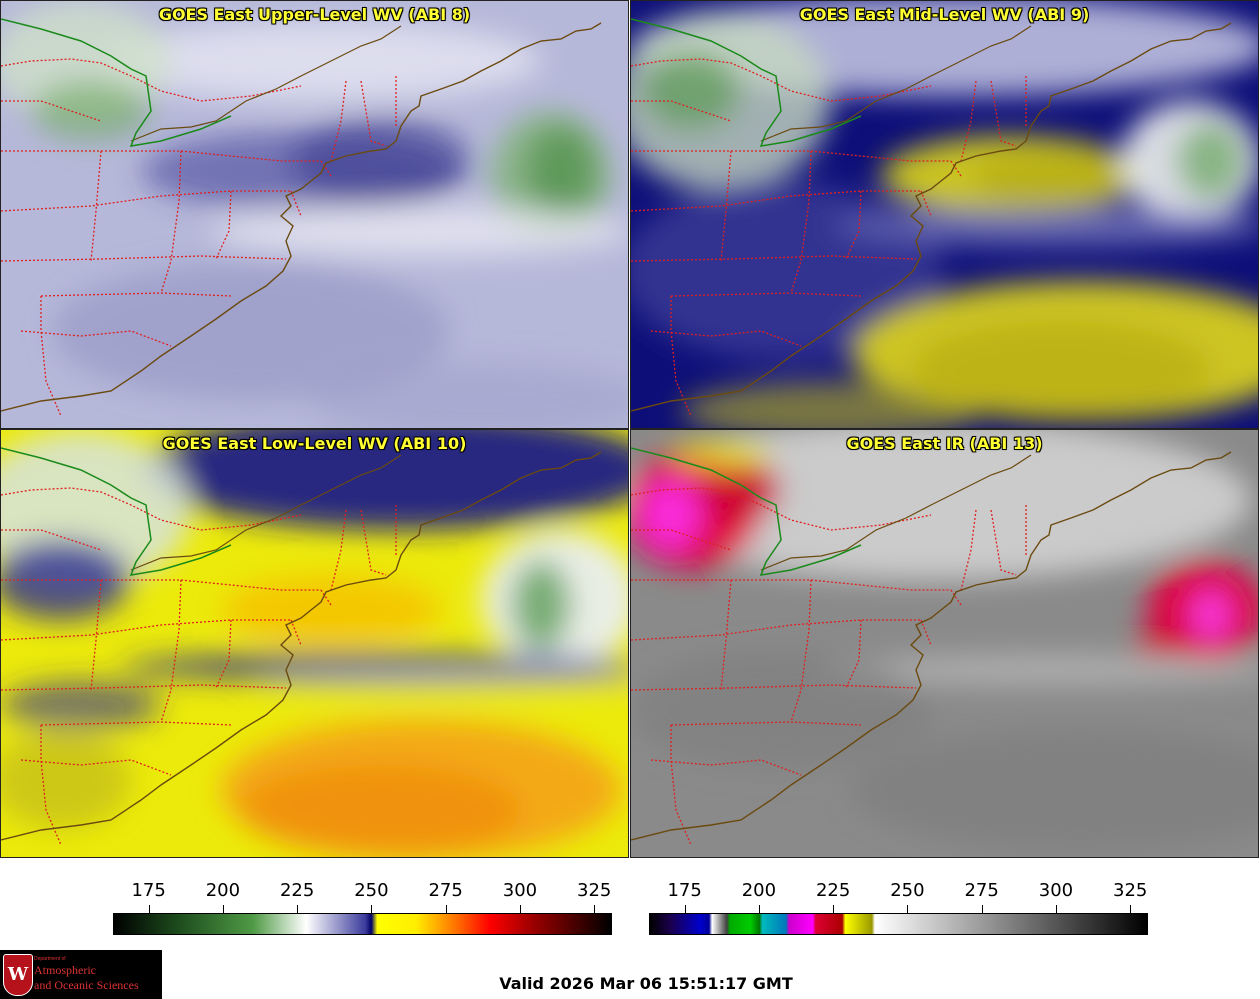 Image resolution: width=1260 pixels, height=999 pixels. I want to click on wv-colorbar: 175 200 225 250 275 300 325, so click(362, 910).